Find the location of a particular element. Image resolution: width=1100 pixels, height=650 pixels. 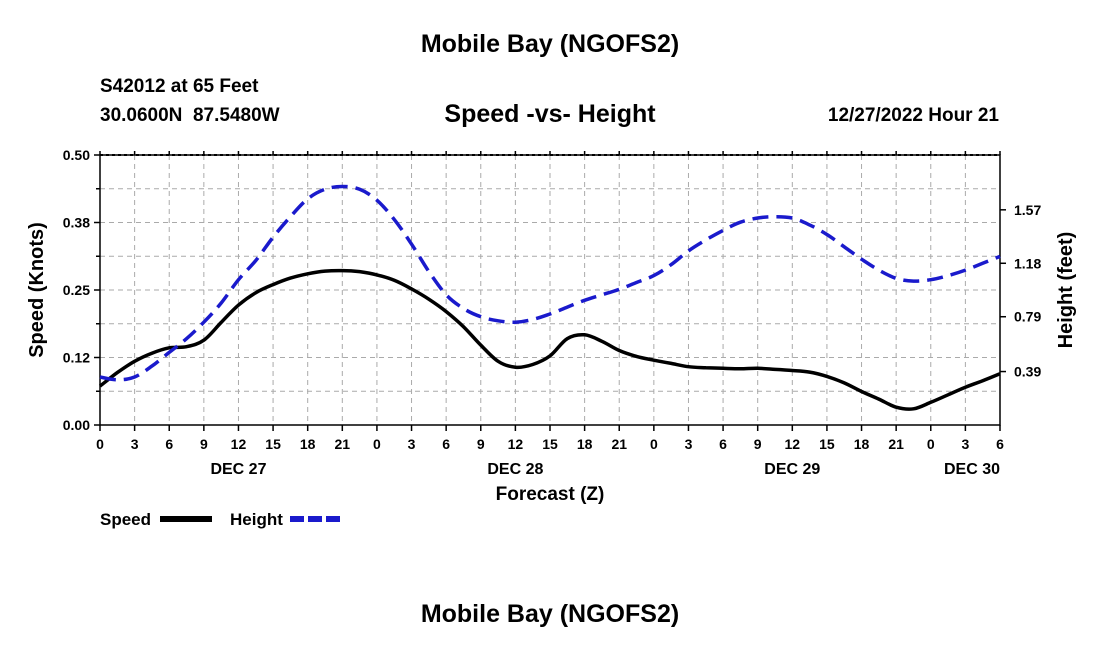

x-day-label: DEC 29 is located at coordinates (792, 469).